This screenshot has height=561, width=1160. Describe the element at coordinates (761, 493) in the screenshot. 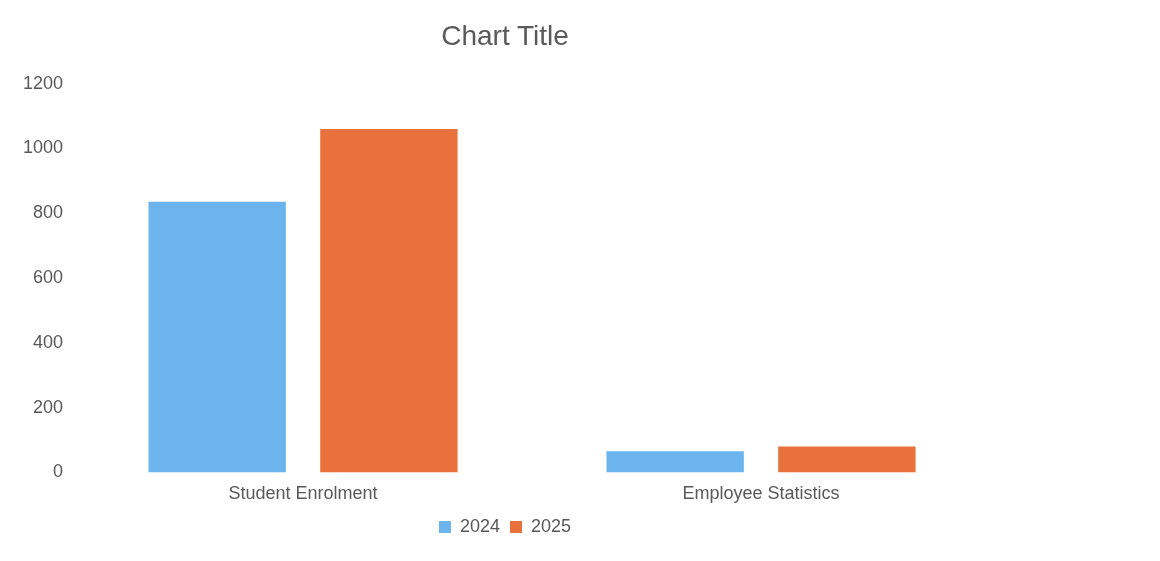

I see `x-tick-label: Employee Statistics` at that location.